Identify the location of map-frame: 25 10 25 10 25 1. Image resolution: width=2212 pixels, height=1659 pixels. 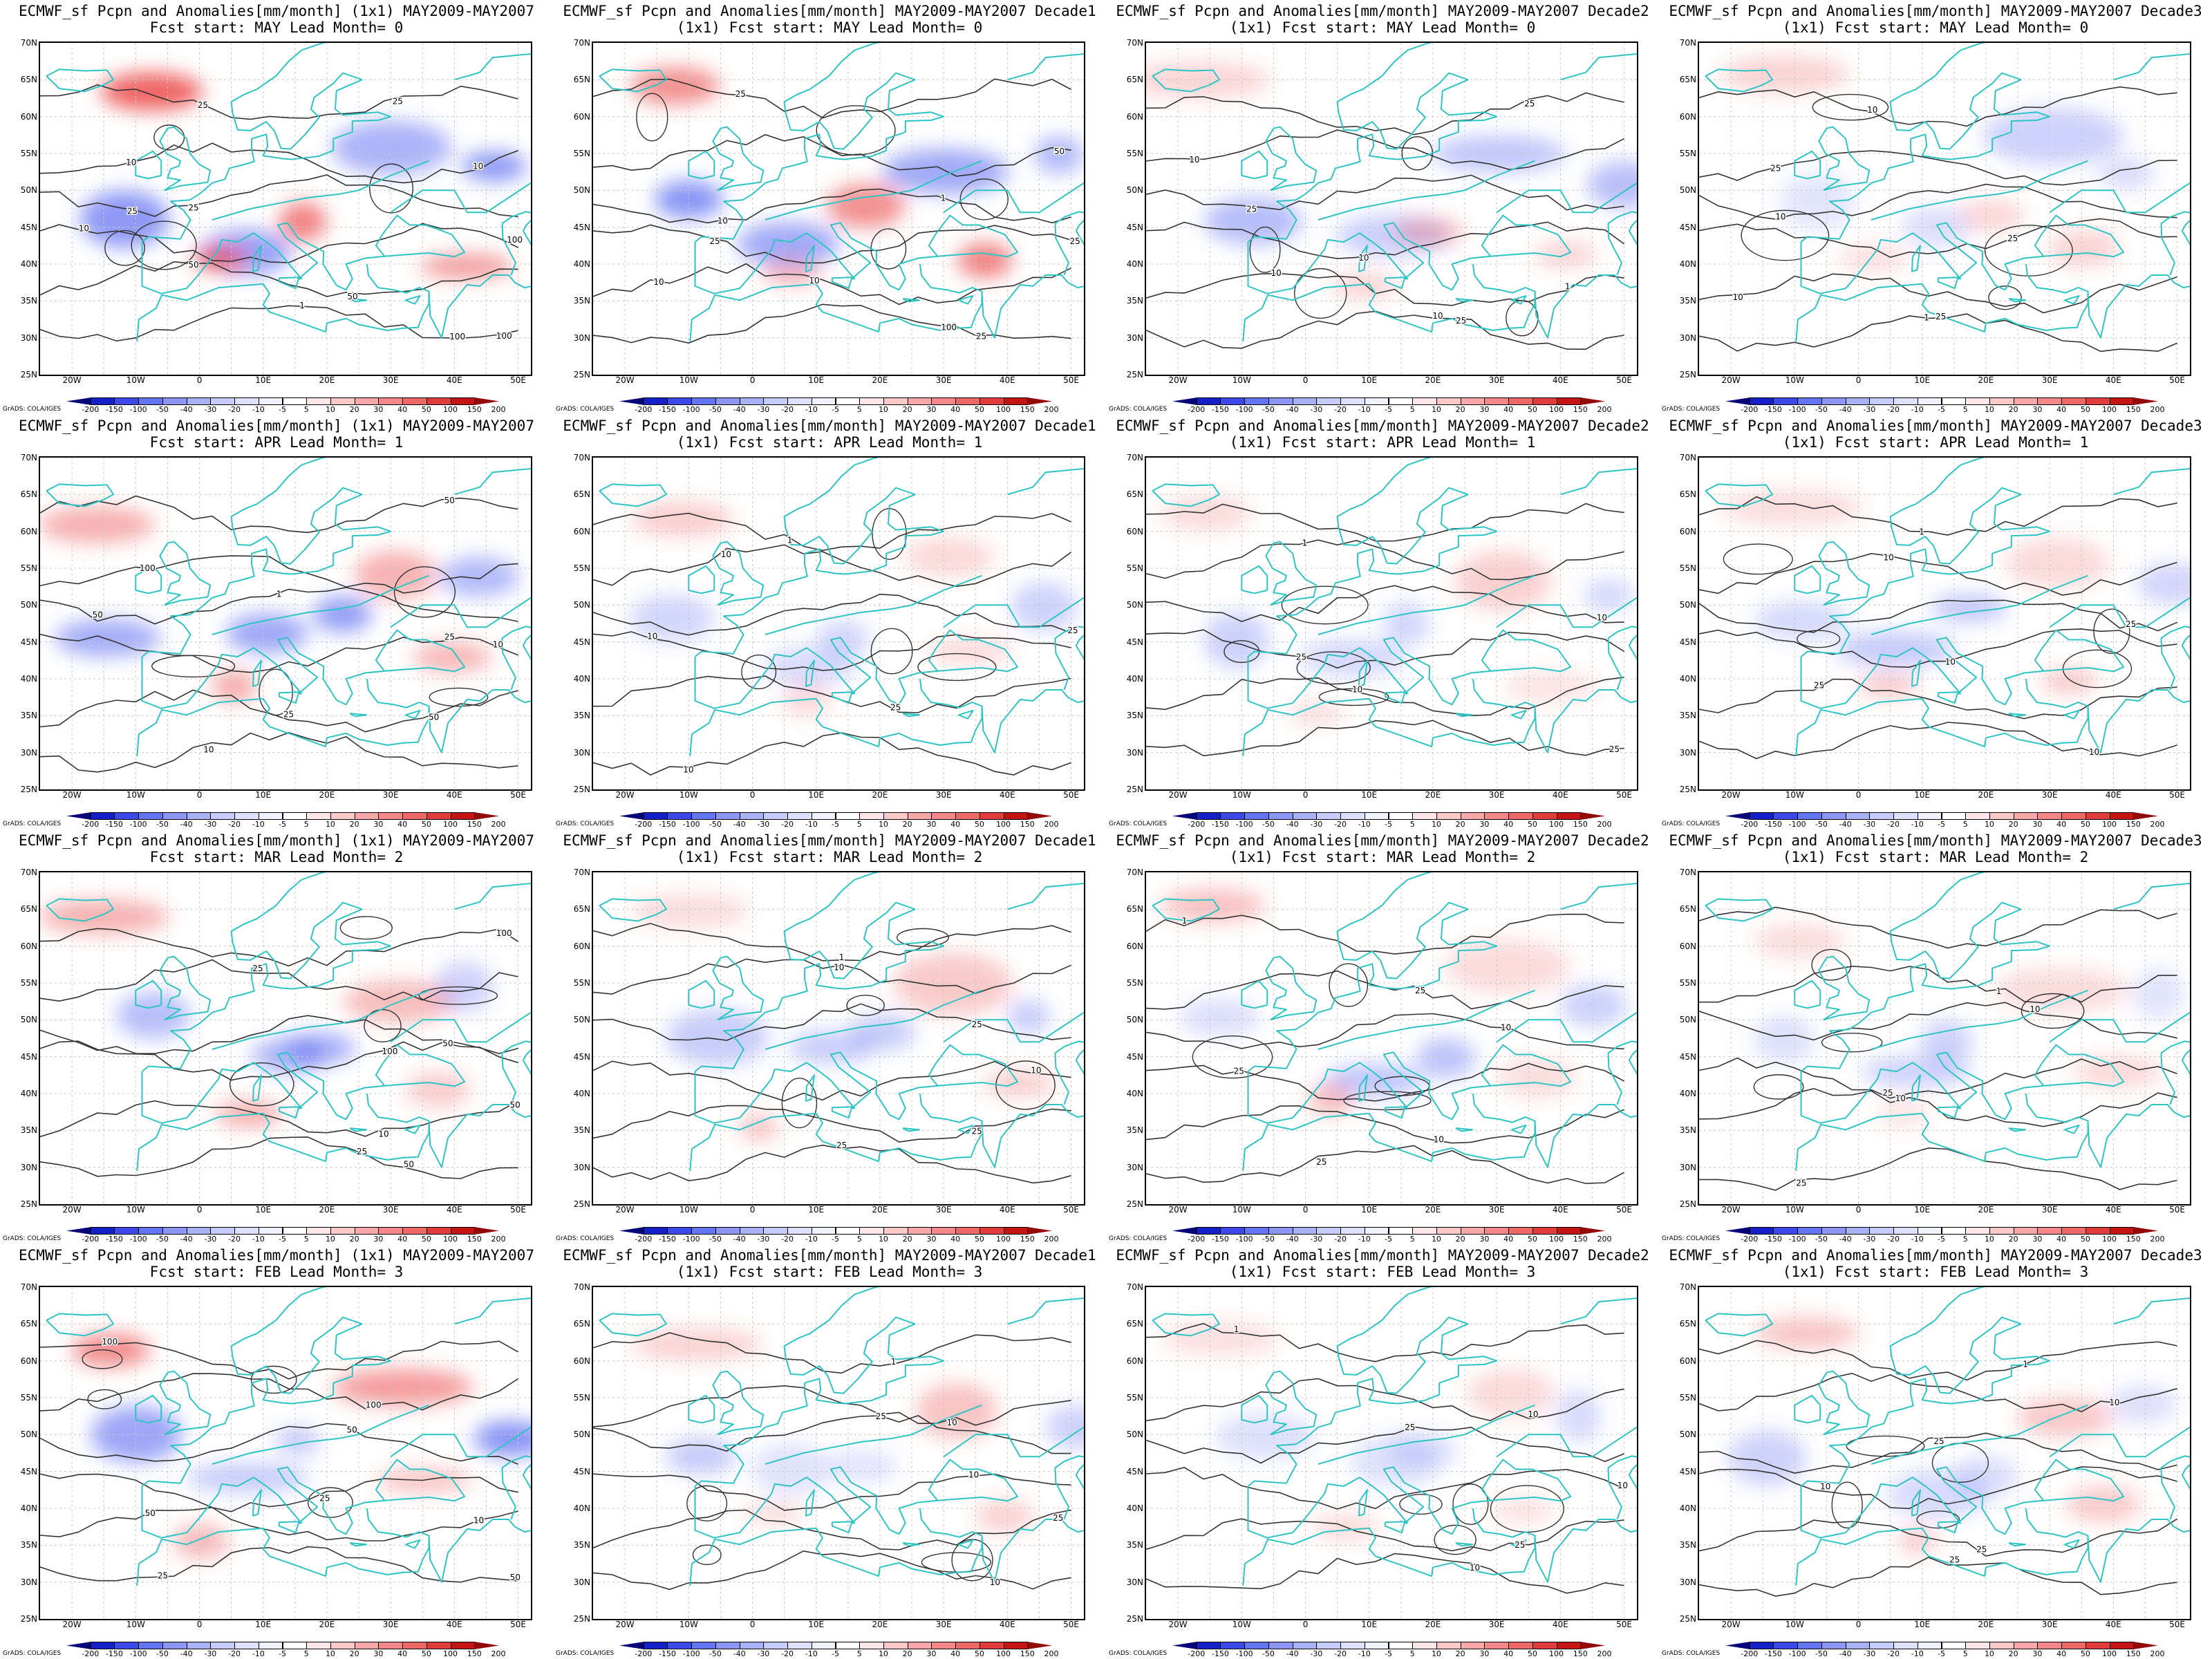
(1391, 1038).